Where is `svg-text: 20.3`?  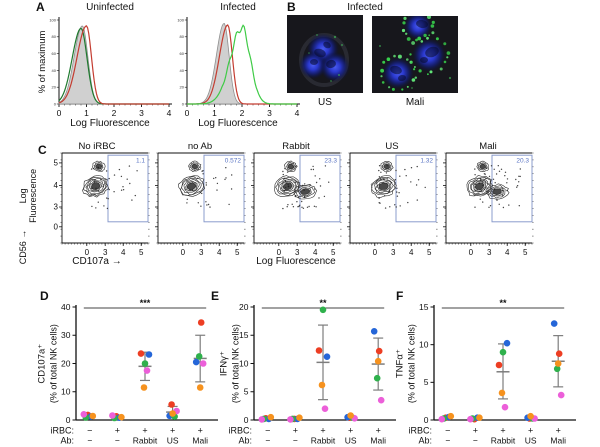 svg-text: 20.3 is located at coordinates (522, 161).